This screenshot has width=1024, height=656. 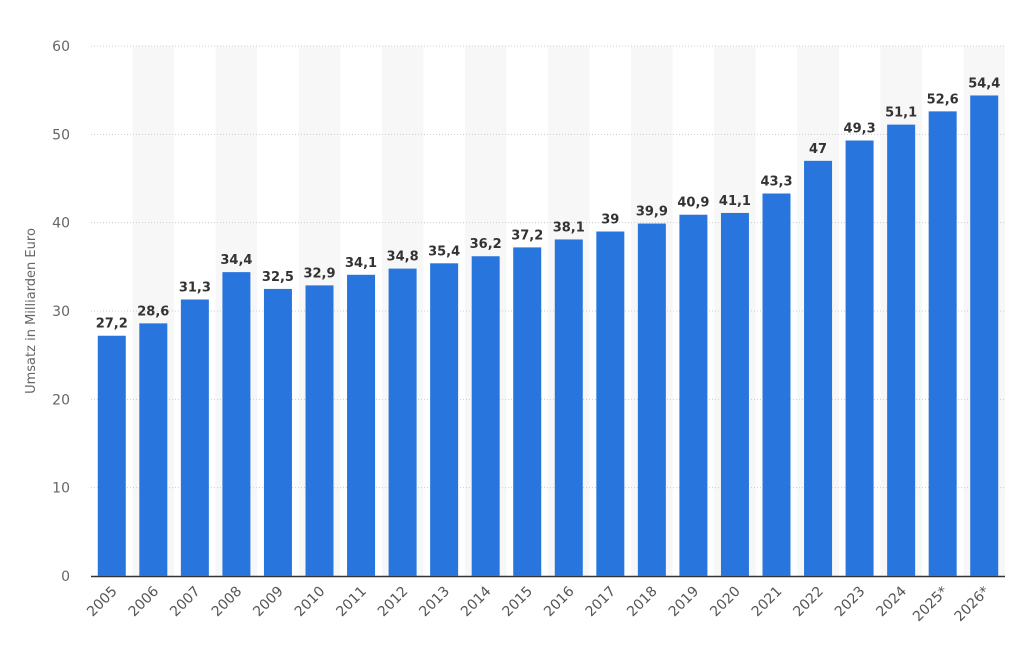 I want to click on x-tick-label: 2010, so click(x=310, y=602).